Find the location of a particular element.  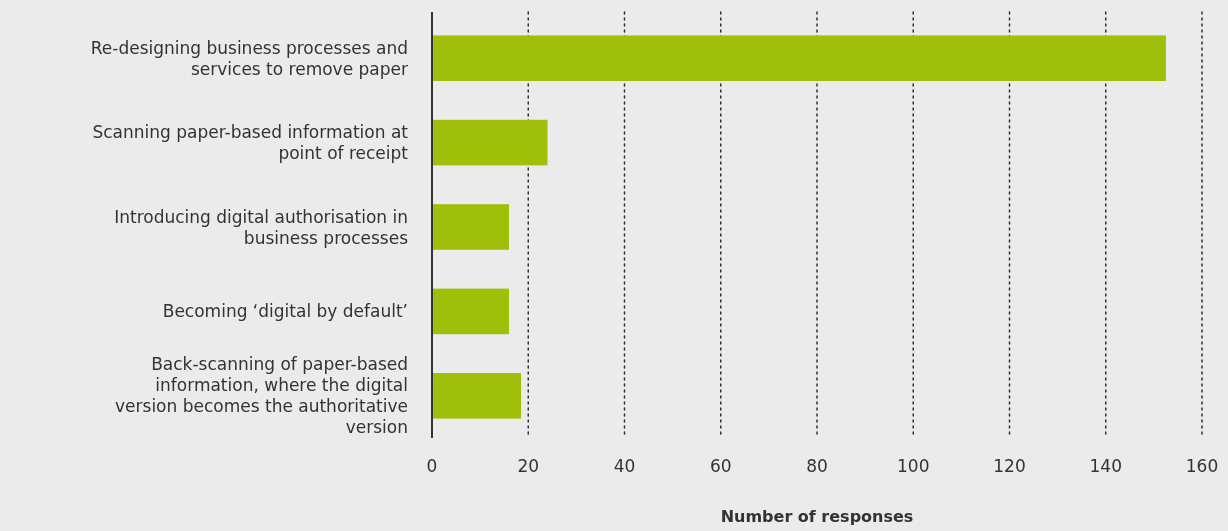

x-tick-label: 100 is located at coordinates (913, 466).